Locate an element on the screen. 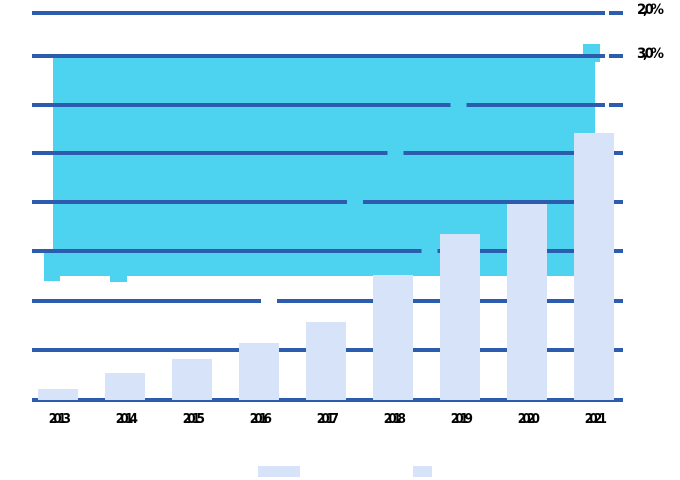 The width and height of the screenshot is (680, 480). right-axis-label: 2,0% is located at coordinates (650, 10).